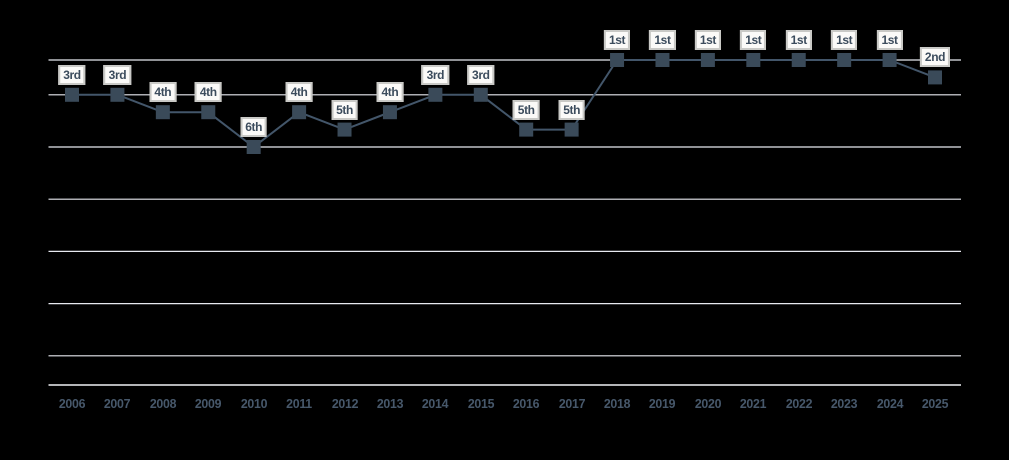 Image resolution: width=1009 pixels, height=460 pixels. I want to click on data-point-marker-2016, so click(526, 129).